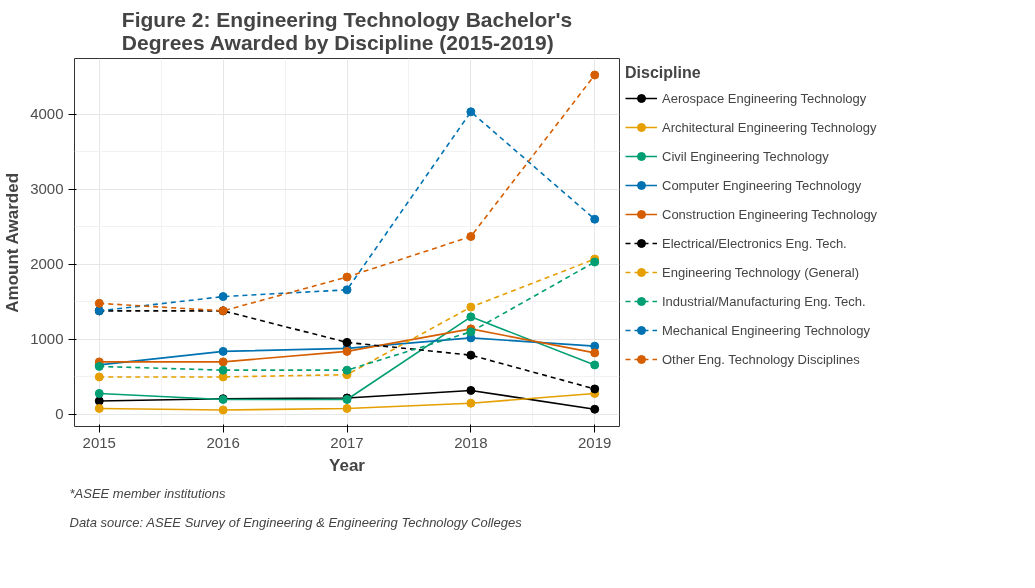 This screenshot has height=588, width=1035. What do you see at coordinates (766, 330) in the screenshot?
I see `legend-label: Mechanical Engineering Technology` at bounding box center [766, 330].